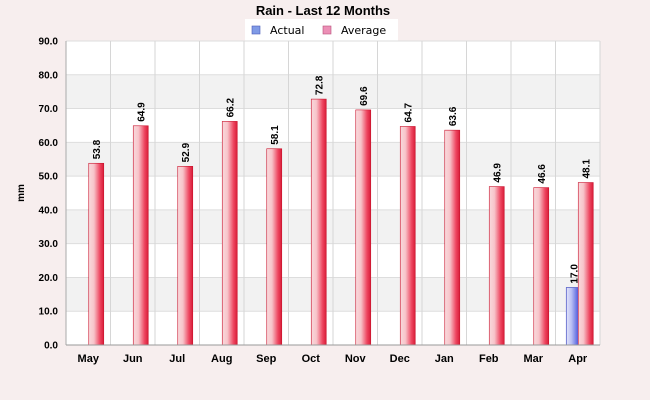 The height and width of the screenshot is (400, 650). Describe the element at coordinates (49, 278) in the screenshot. I see `y-tick-label: 20.0` at that location.